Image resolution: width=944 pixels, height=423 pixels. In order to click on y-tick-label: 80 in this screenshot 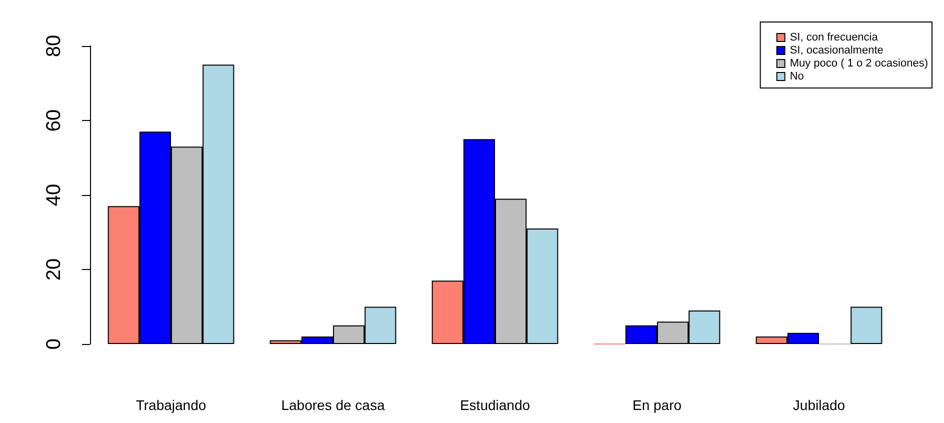, I will do `click(54, 46)`.